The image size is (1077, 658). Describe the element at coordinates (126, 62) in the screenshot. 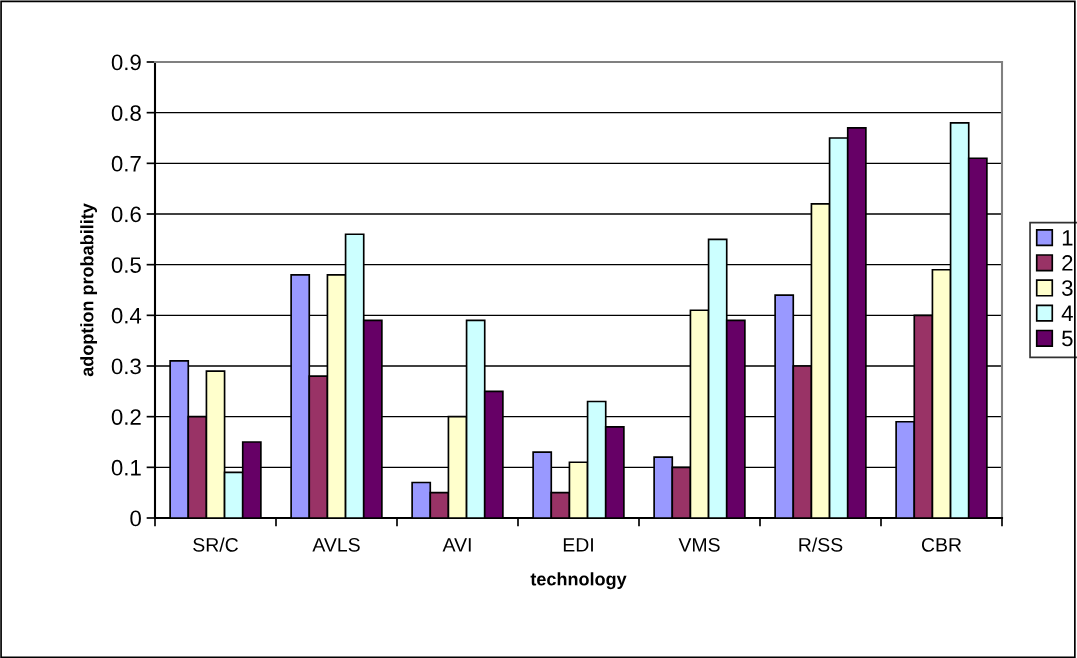

I see `y-tick-label: 0.9` at that location.